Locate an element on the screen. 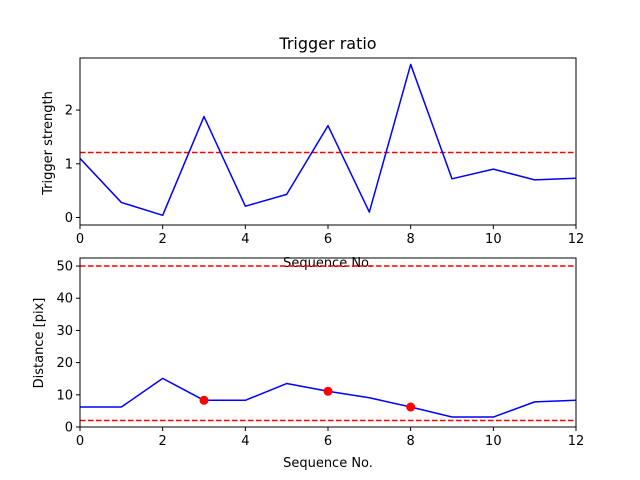  y-tick-label: 10 is located at coordinates (64, 395).